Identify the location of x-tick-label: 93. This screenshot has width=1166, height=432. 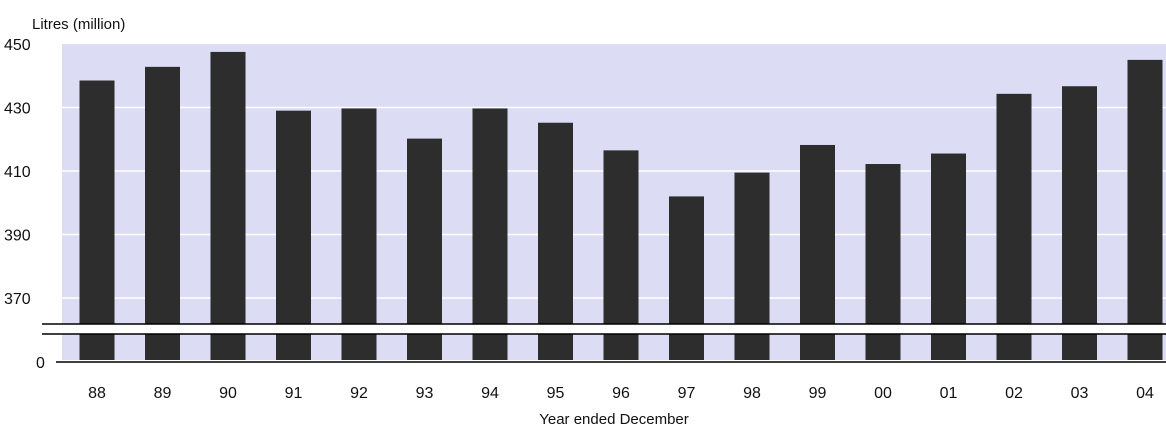
(425, 393).